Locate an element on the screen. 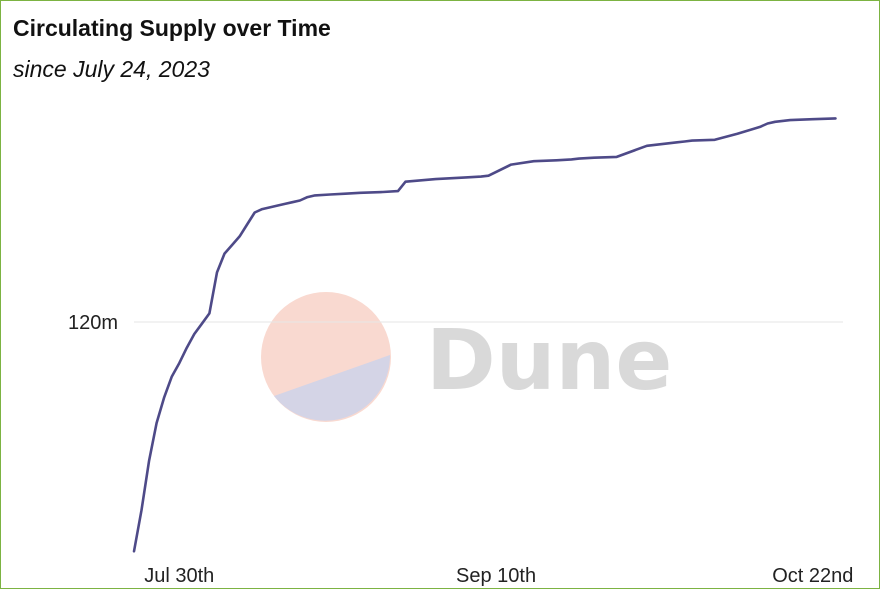 Image resolution: width=880 pixels, height=589 pixels. x-tick-label: Jul 30th is located at coordinates (179, 576).